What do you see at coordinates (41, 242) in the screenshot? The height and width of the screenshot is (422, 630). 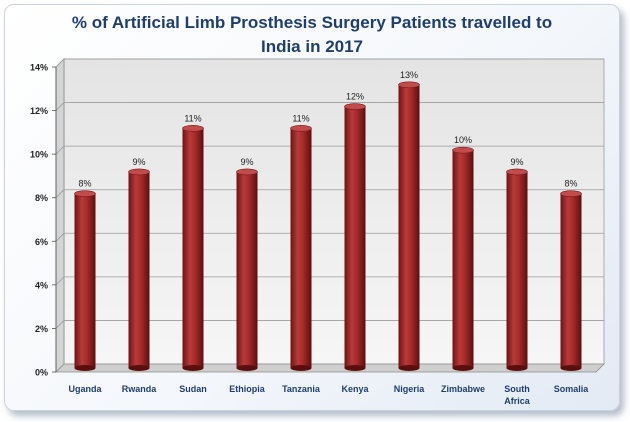 I see `y-tick-label: 6%` at bounding box center [41, 242].